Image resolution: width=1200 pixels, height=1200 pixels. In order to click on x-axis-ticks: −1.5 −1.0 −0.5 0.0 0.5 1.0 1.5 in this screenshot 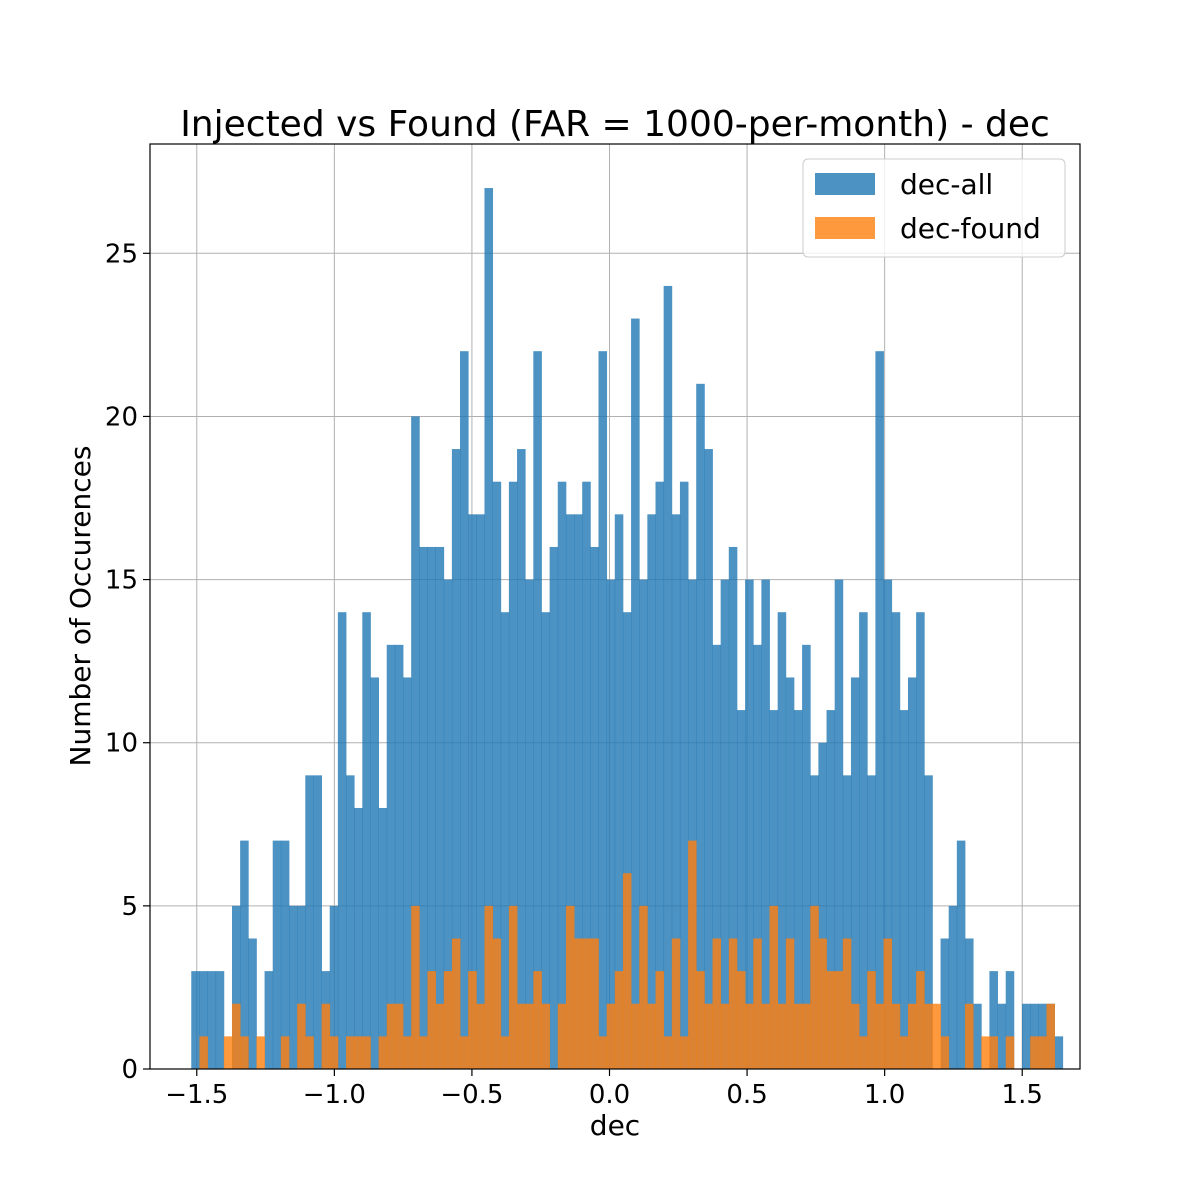, I will do `click(604, 1089)`.